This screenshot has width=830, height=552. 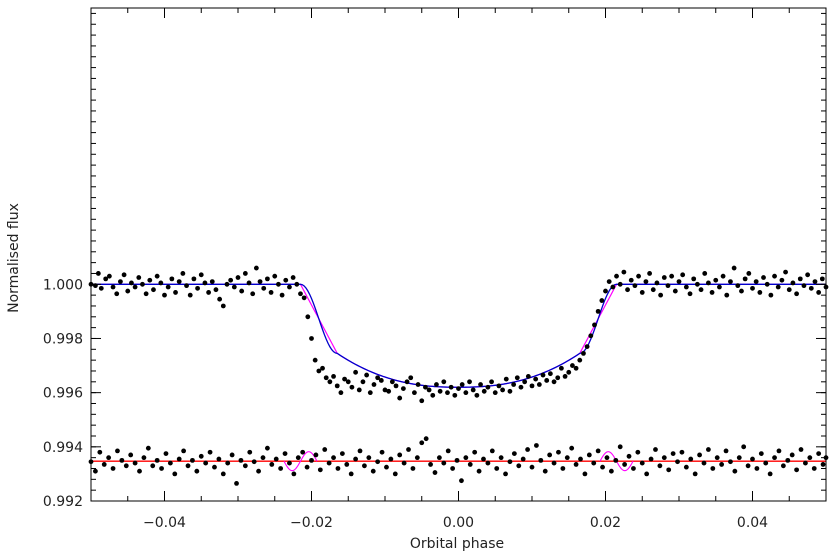 I want to click on y-tick-label: 0.992, so click(x=63, y=502).